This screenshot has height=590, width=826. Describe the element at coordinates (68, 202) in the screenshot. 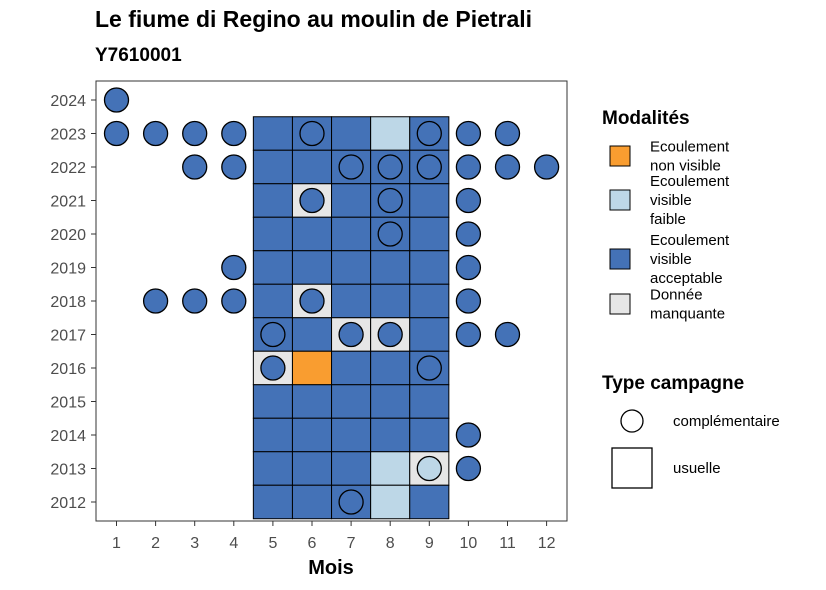

I see `y-tick-label-2021: 2021` at that location.